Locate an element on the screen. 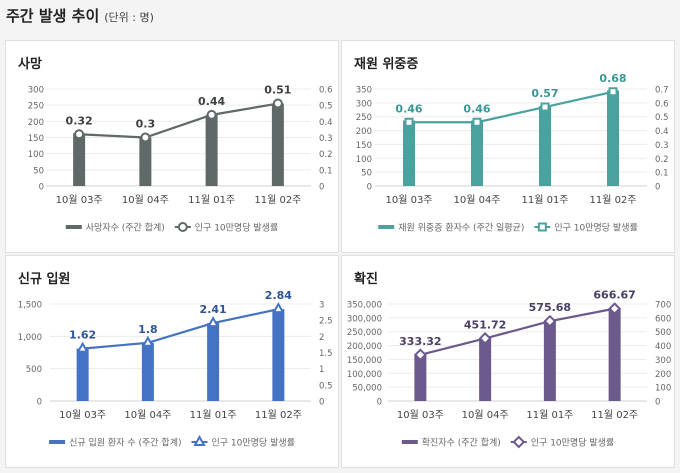  left-axis-tick: 0 is located at coordinates (369, 188).